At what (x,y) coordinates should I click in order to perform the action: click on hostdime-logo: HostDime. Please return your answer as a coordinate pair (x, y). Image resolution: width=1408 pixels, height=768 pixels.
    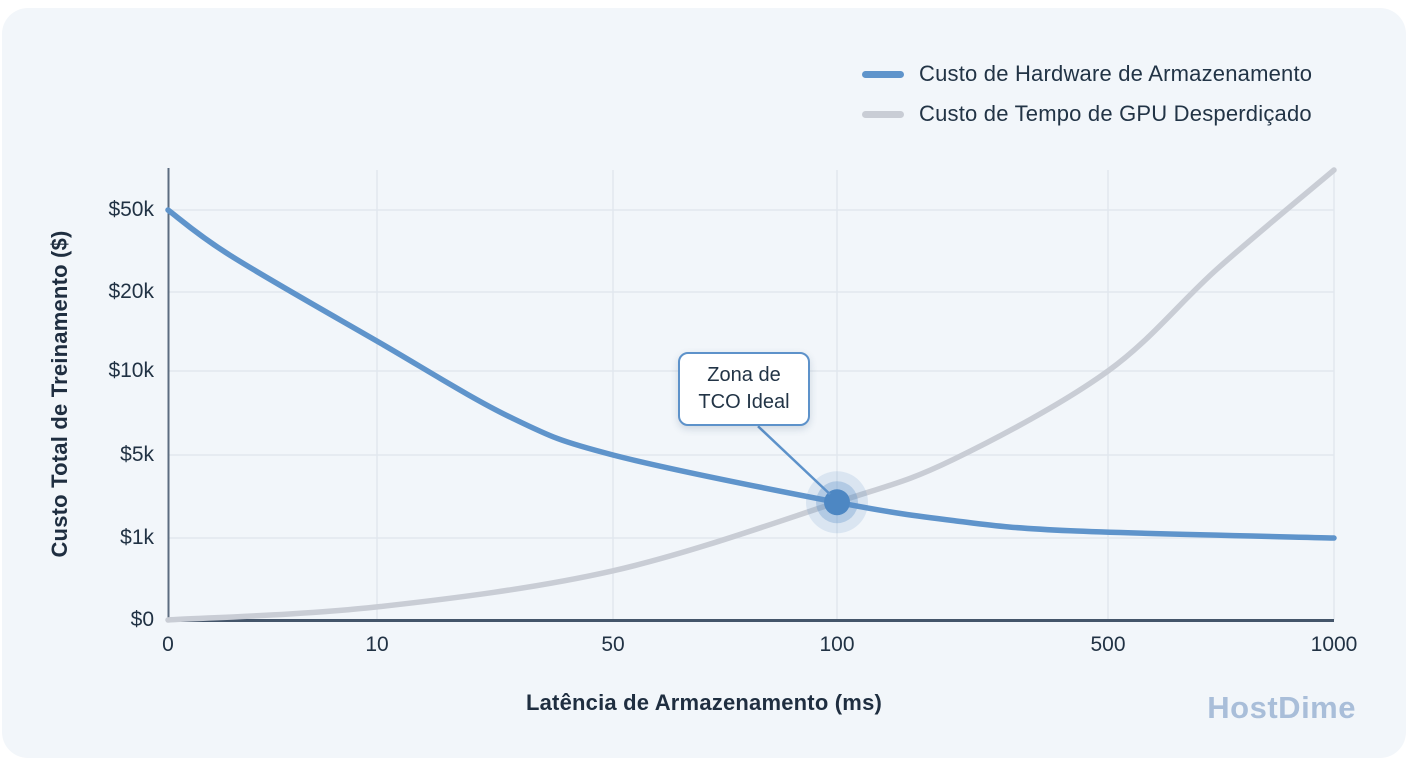
    Looking at the image, I should click on (1281, 707).